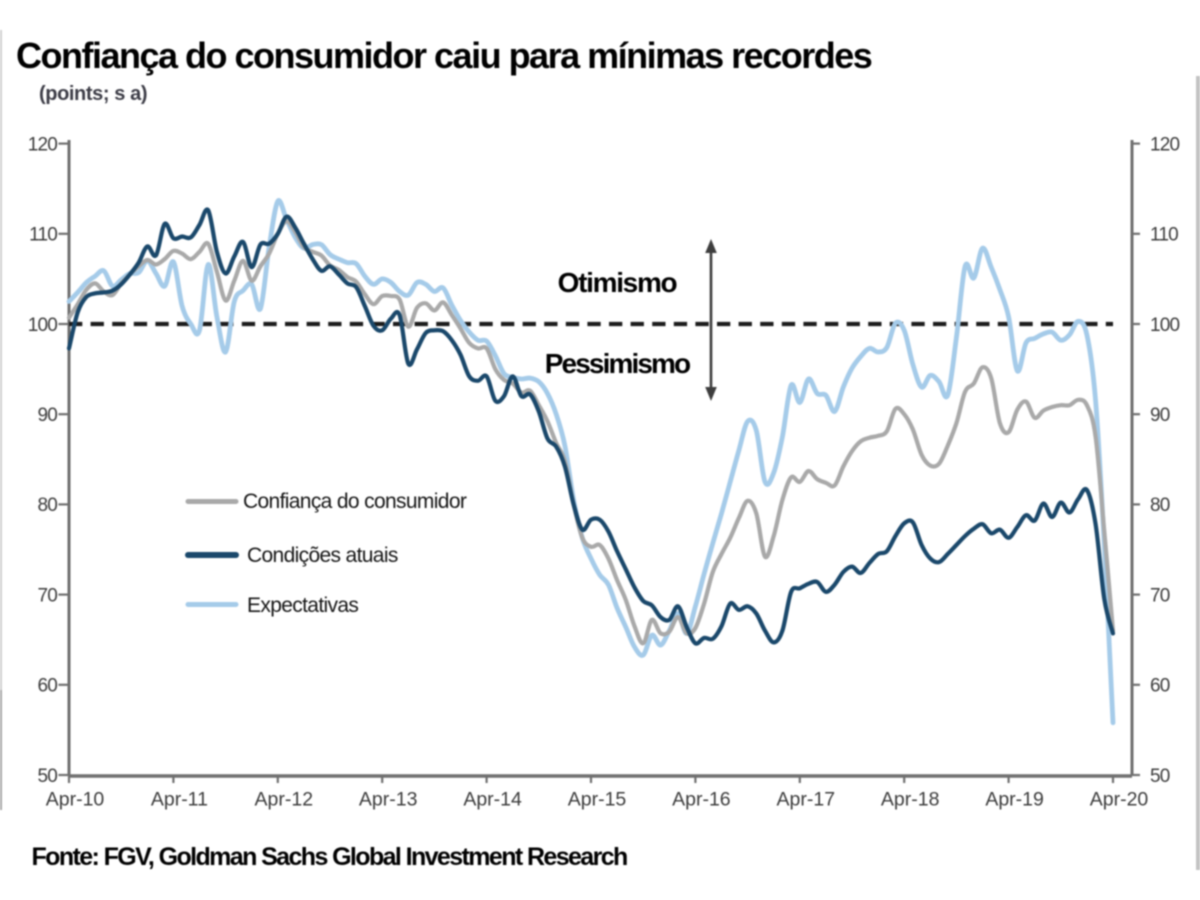 The height and width of the screenshot is (900, 1200). What do you see at coordinates (597, 800) in the screenshot?
I see `svg-text: Apr-15` at bounding box center [597, 800].